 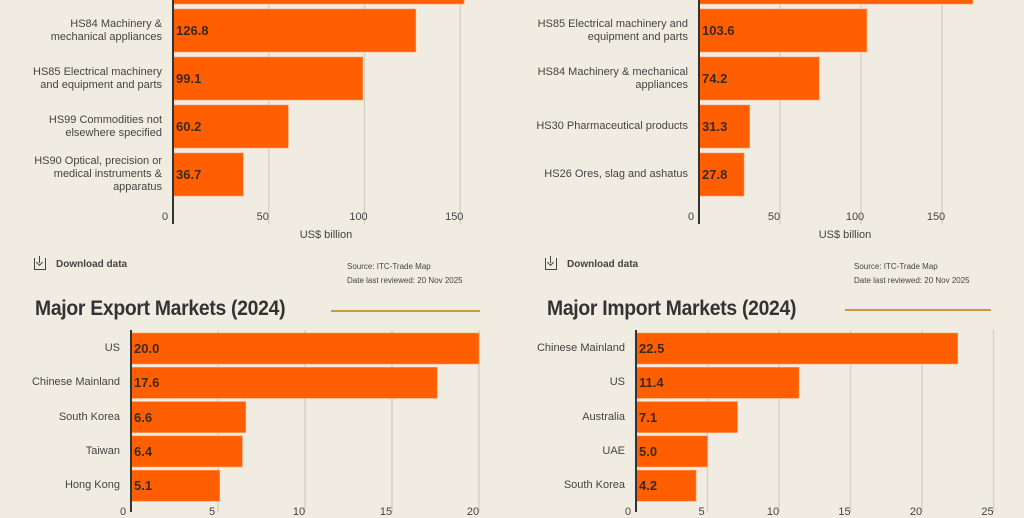 What do you see at coordinates (160, 308) in the screenshot?
I see `export-markets-title: Major Export Markets (2024)` at bounding box center [160, 308].